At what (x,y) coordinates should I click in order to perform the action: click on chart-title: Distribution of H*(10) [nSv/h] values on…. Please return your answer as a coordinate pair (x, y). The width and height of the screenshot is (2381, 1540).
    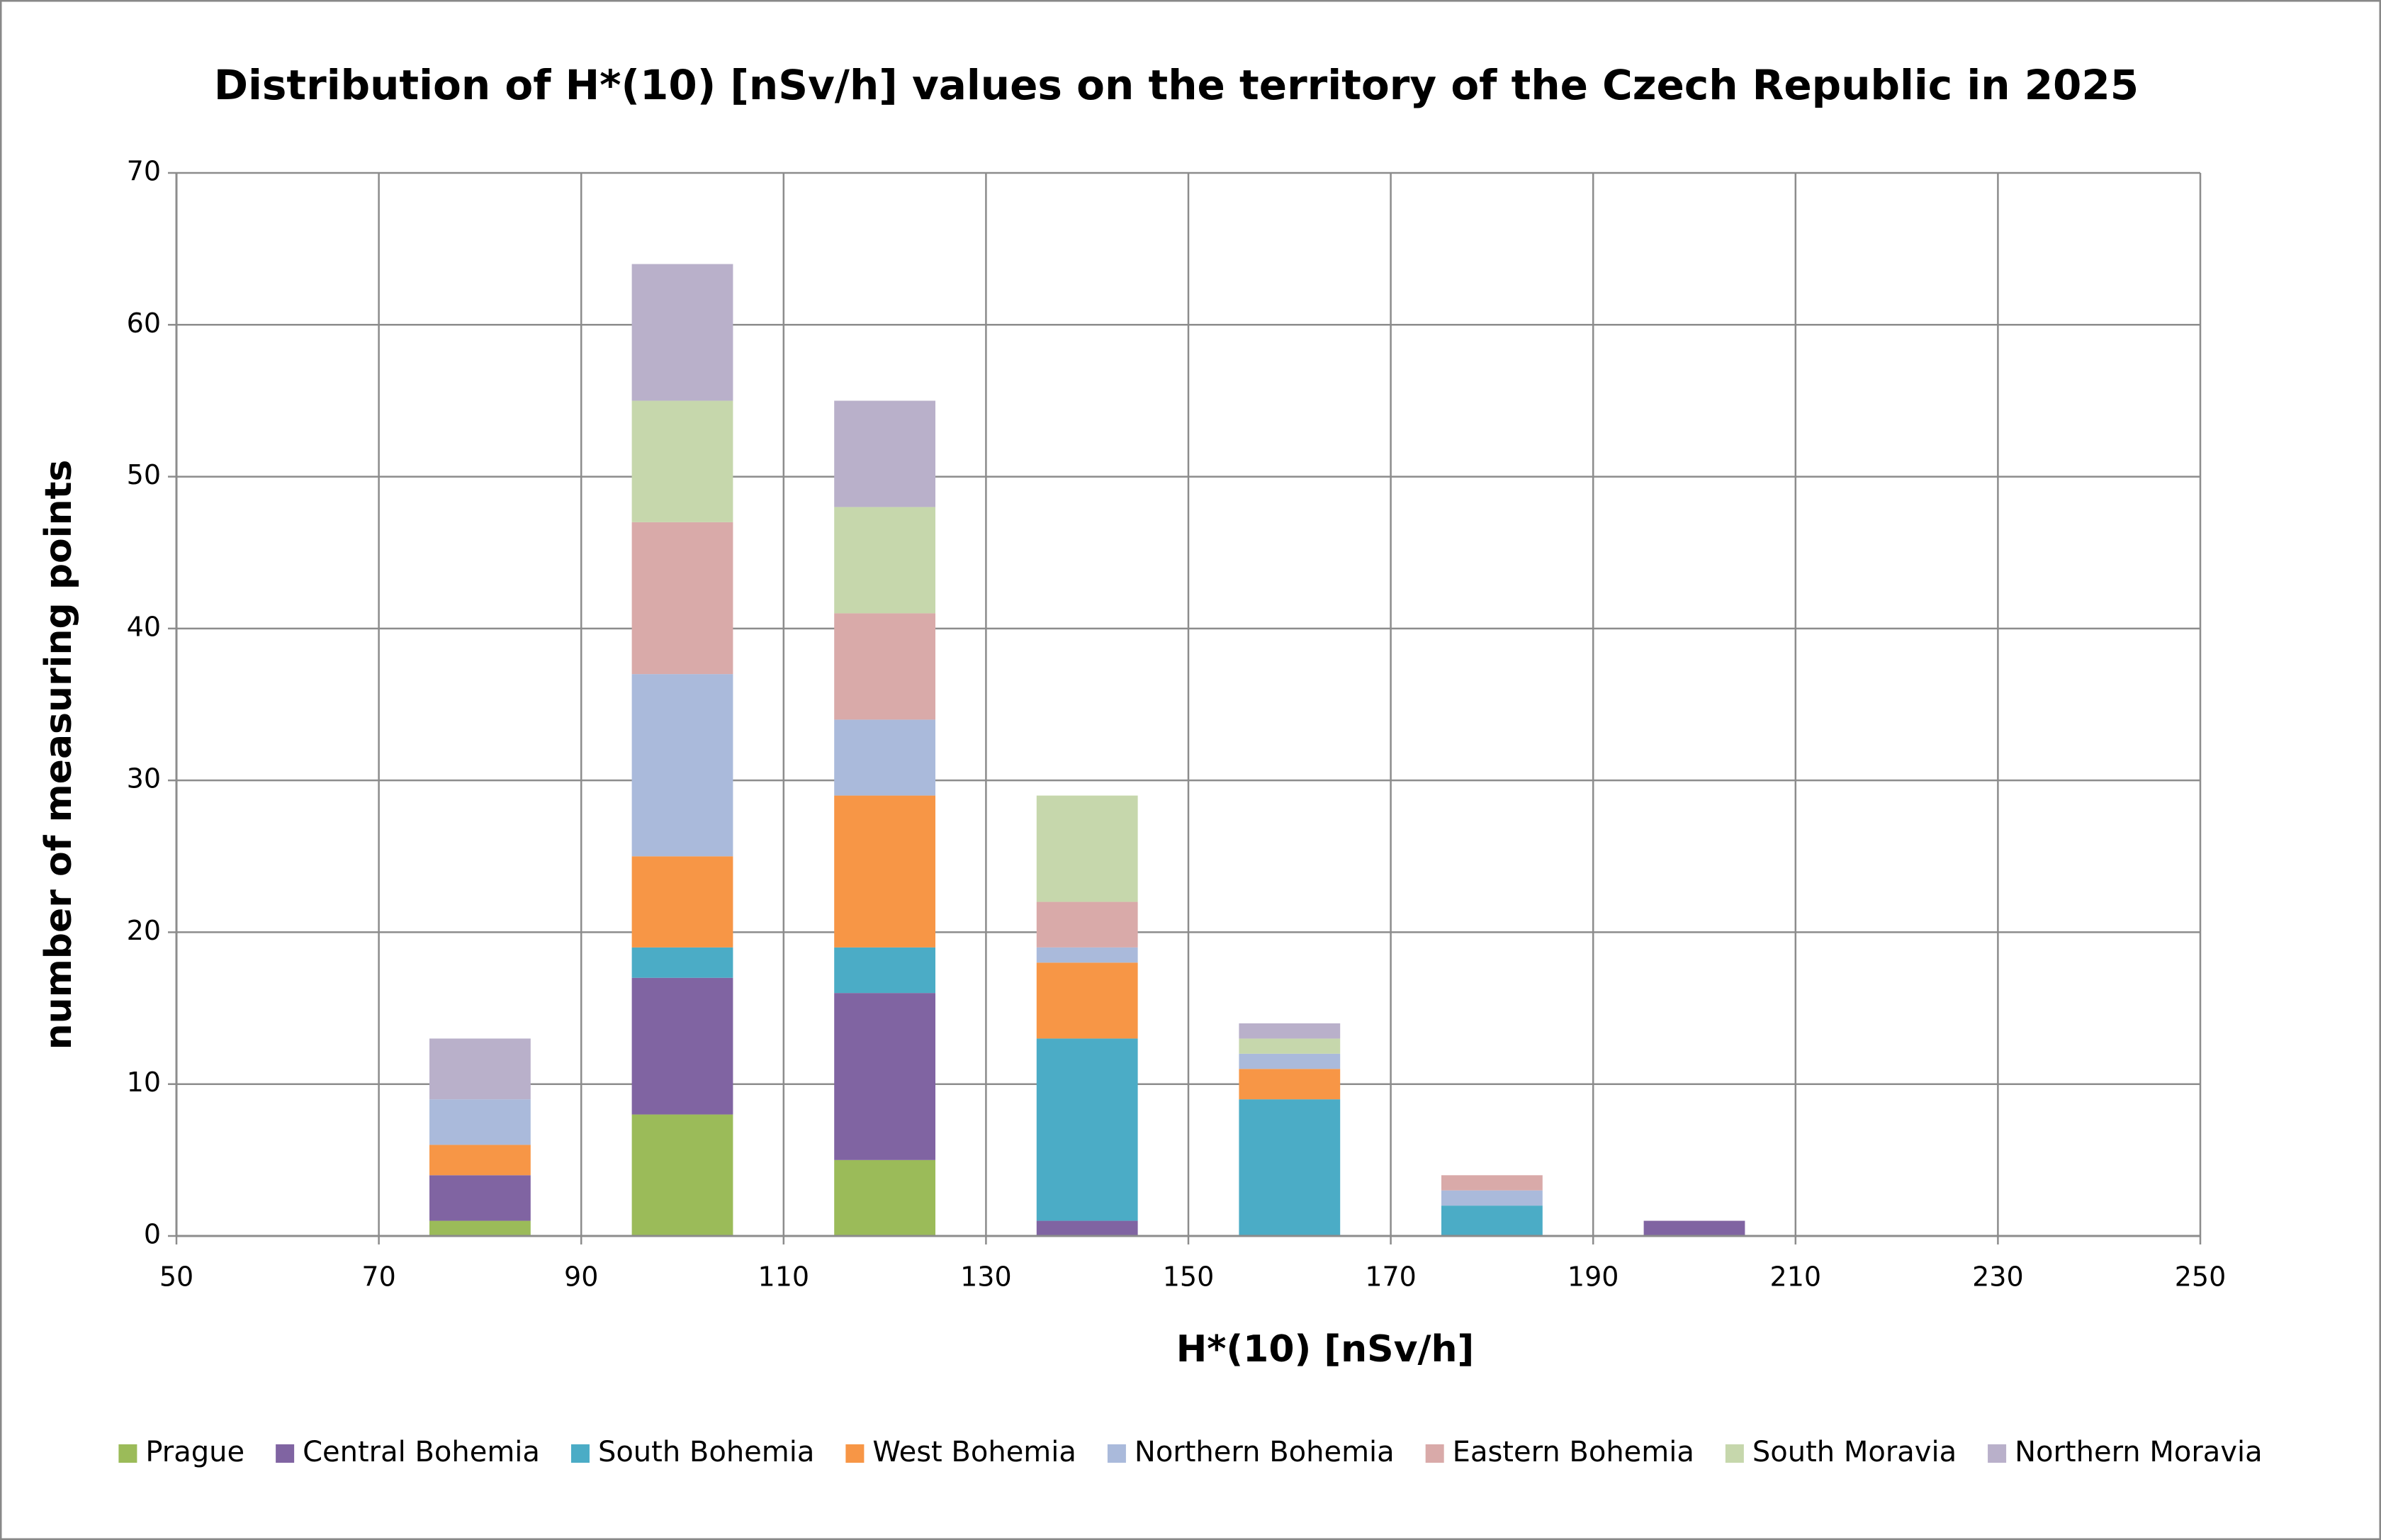
    Looking at the image, I should click on (1176, 85).